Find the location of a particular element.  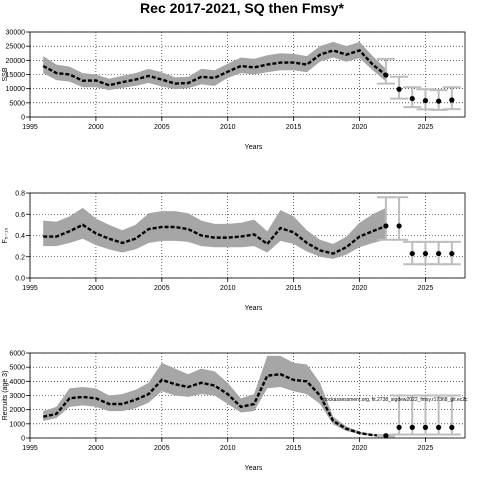

y-tick-label: 15000 is located at coordinates (16, 75).